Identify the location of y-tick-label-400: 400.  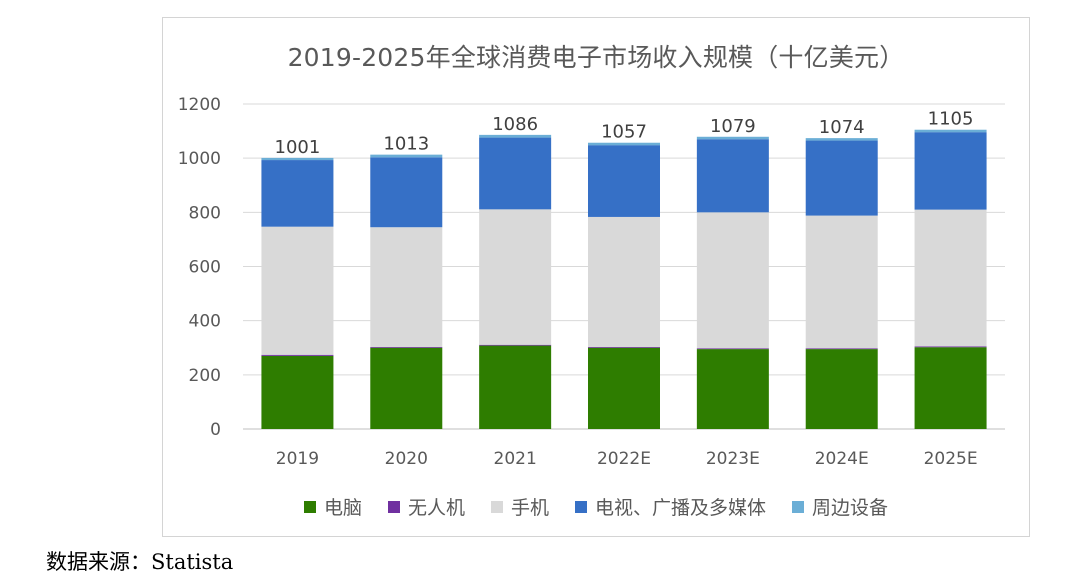
(205, 322).